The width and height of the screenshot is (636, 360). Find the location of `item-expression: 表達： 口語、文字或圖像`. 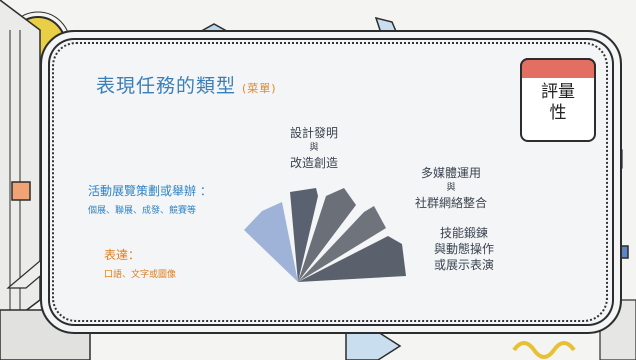

item-expression: 表達： 口語、文字或圖像 is located at coordinates (140, 264).